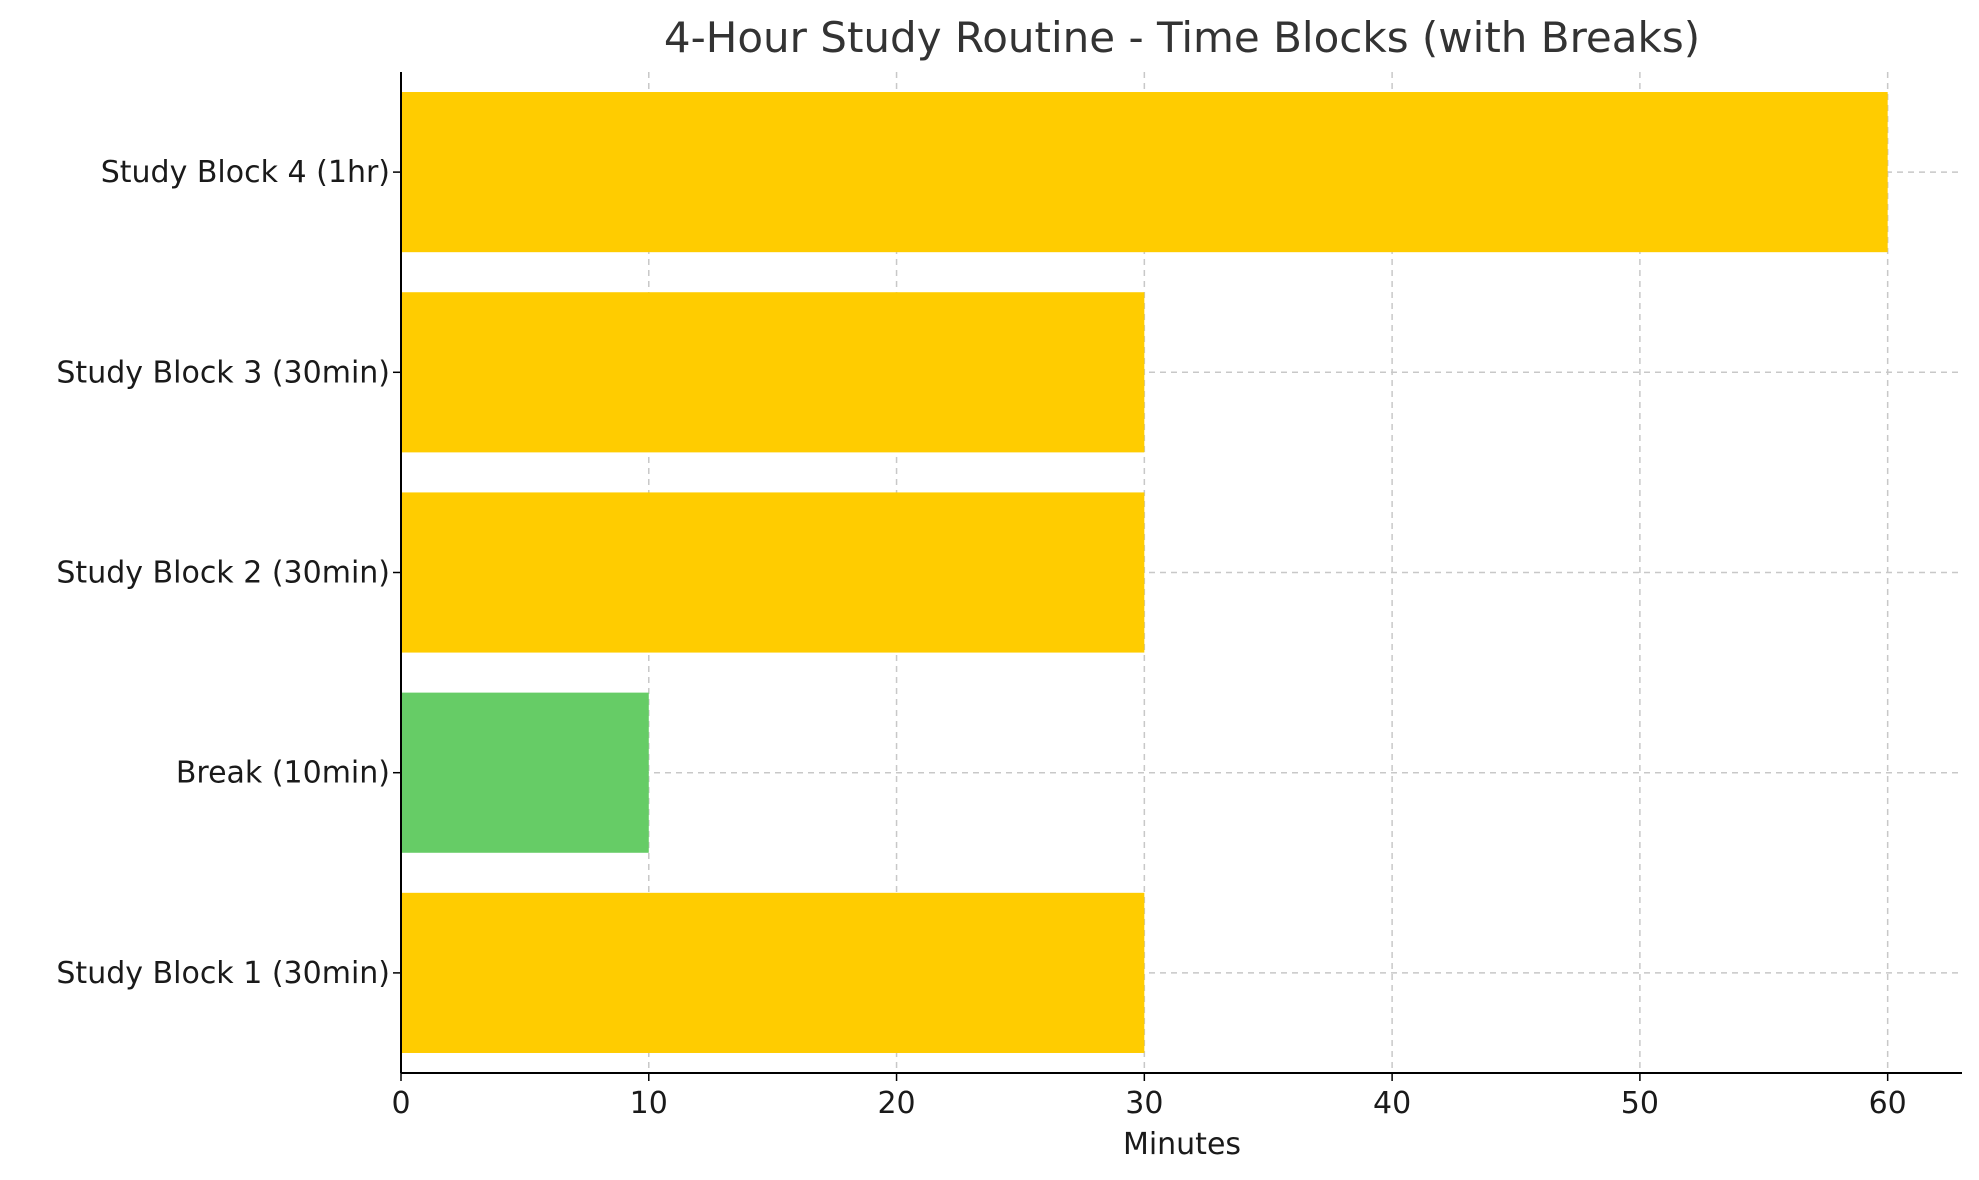  What do you see at coordinates (1182, 1144) in the screenshot?
I see `x-axis-label: Minutes` at bounding box center [1182, 1144].